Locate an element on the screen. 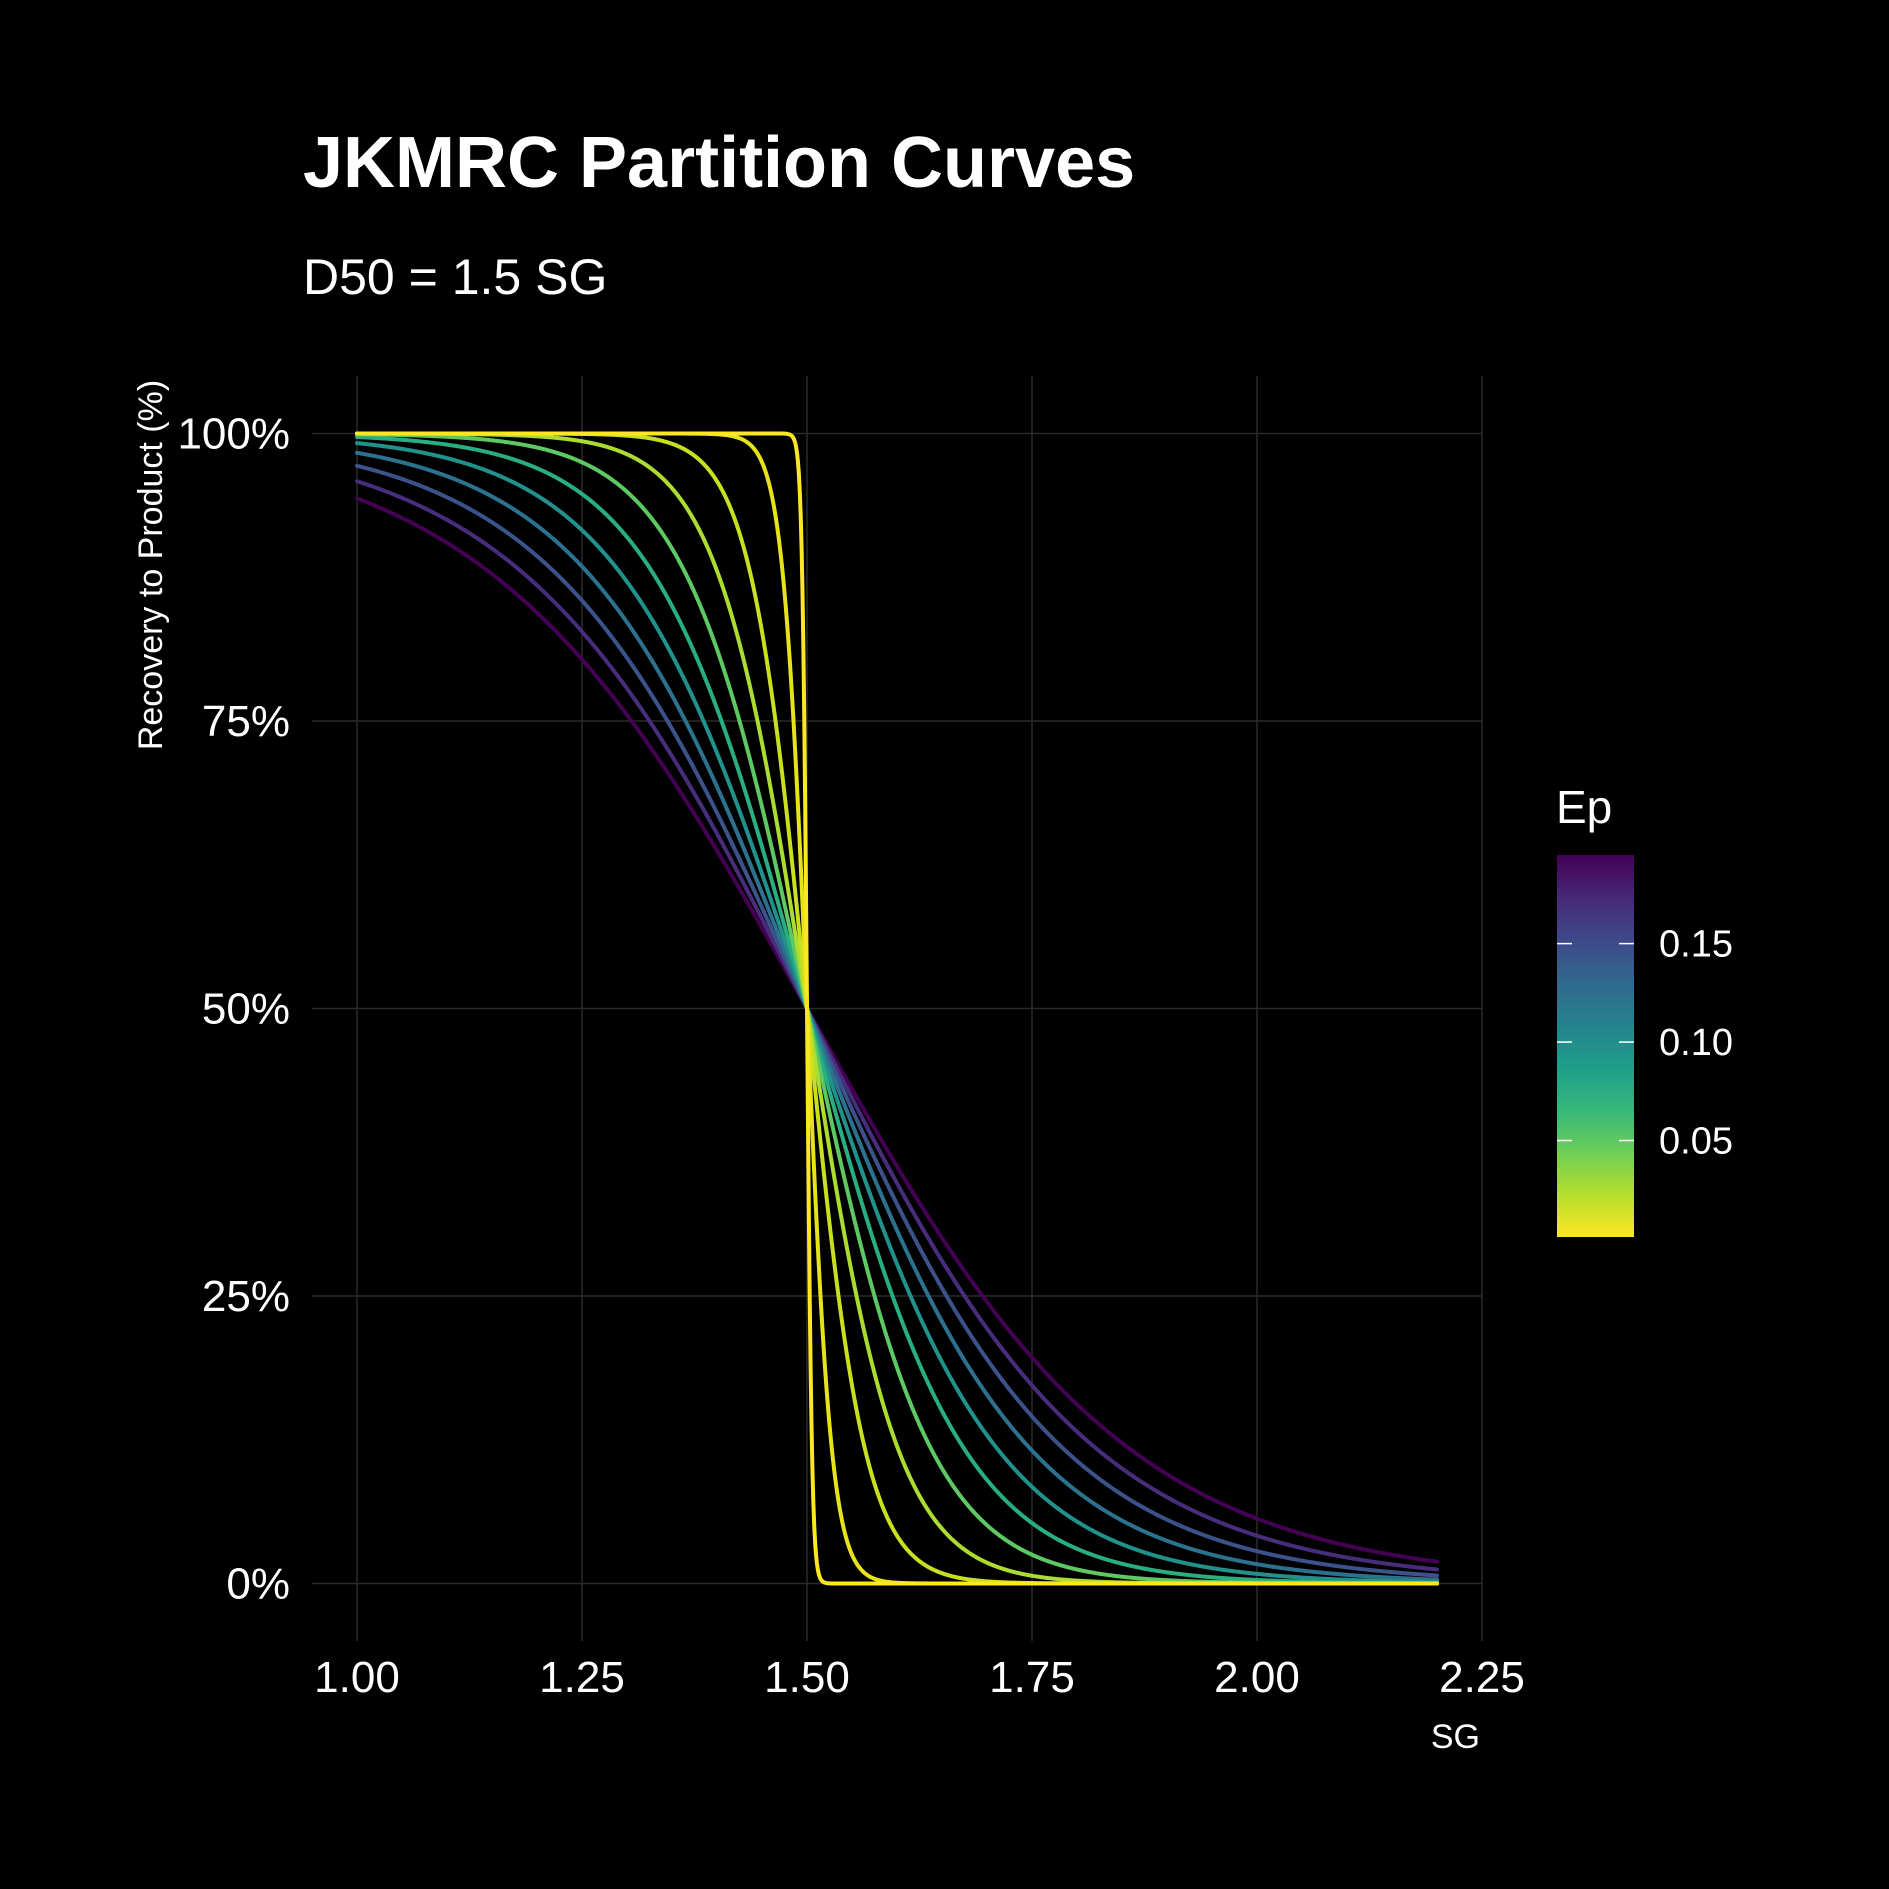 The image size is (1889, 1889). y-tick-label: 100% is located at coordinates (233, 434).